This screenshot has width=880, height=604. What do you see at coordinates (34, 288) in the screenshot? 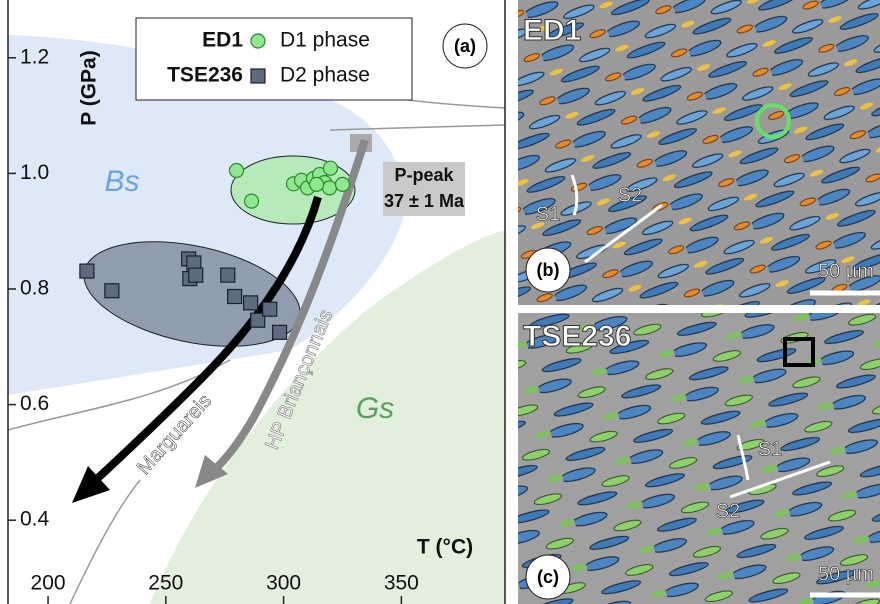
I see `y-tick-label: 0.8` at bounding box center [34, 288].